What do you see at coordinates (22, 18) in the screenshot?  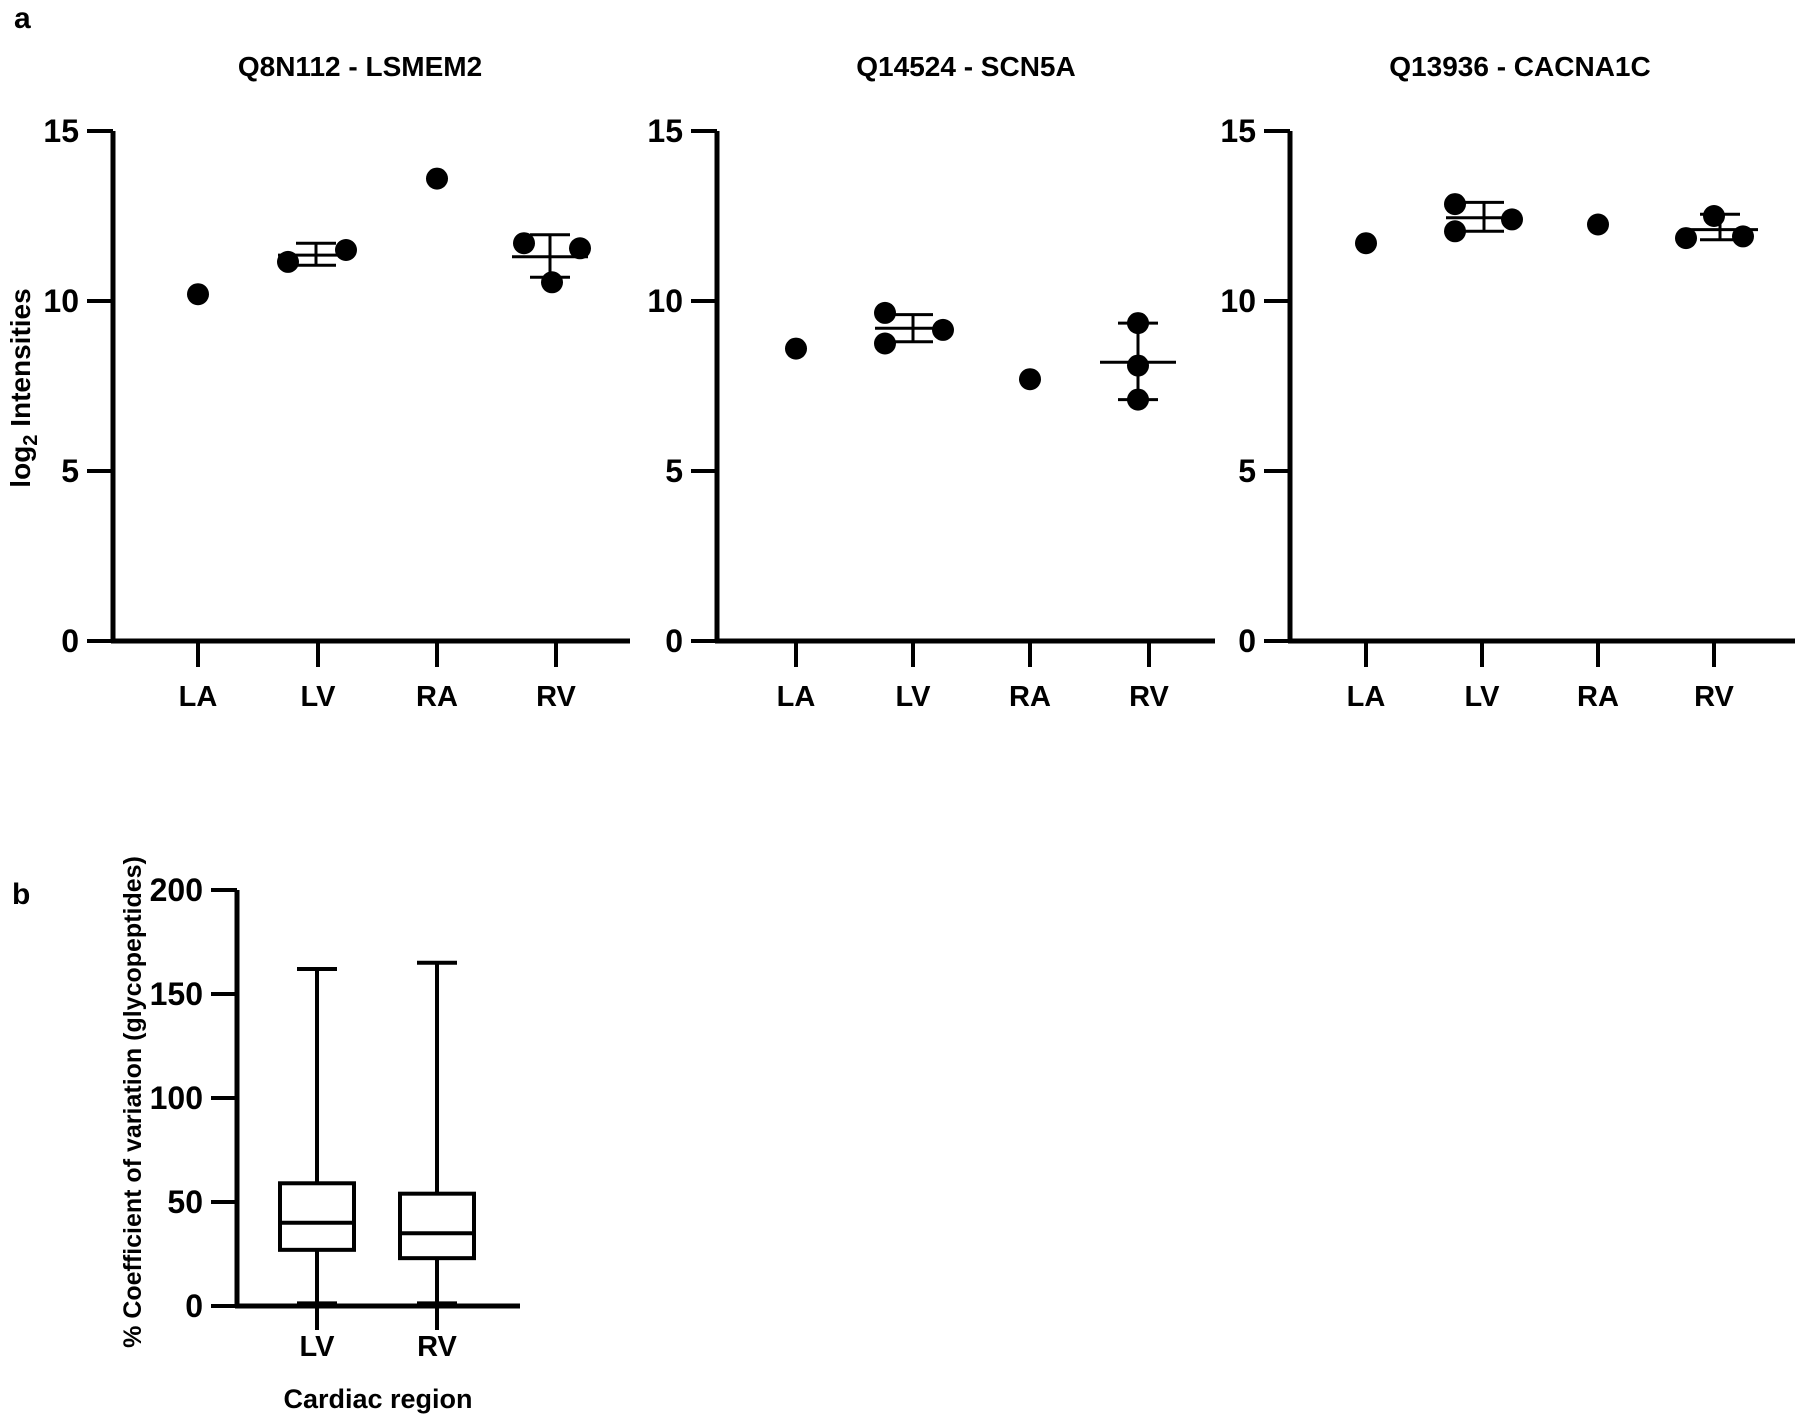 I see `panel-a-label: a` at bounding box center [22, 18].